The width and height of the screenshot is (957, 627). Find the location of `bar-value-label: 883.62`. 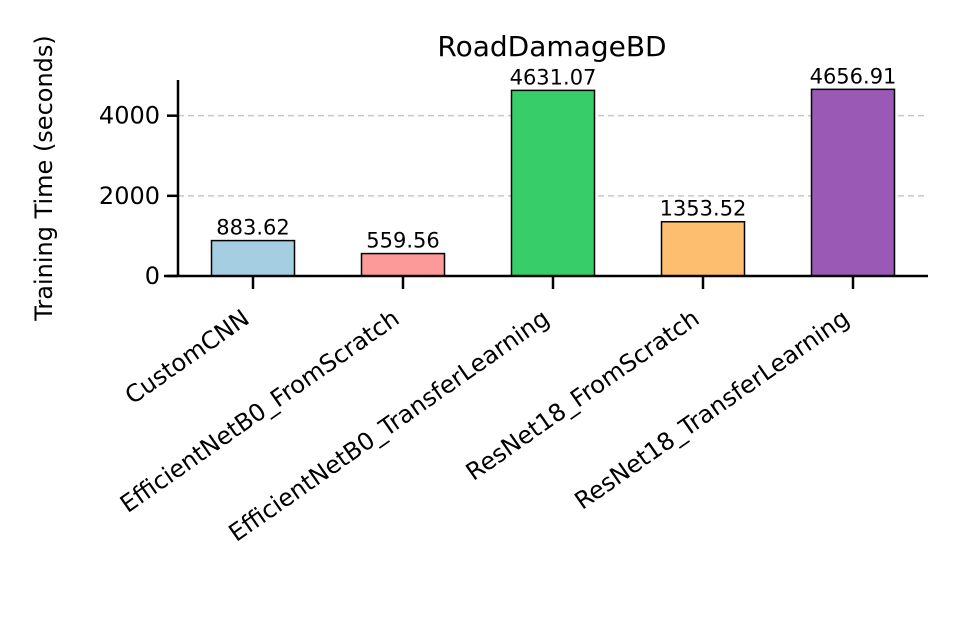

bar-value-label: 883.62 is located at coordinates (252, 228).